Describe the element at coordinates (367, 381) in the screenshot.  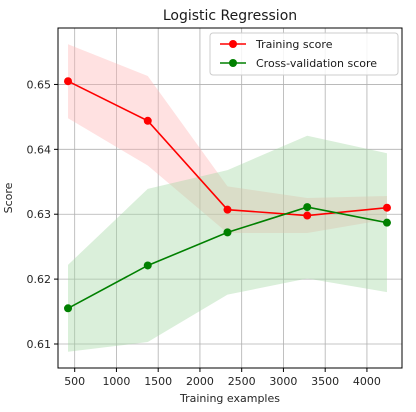
I see `x-tick-label: 4000` at that location.